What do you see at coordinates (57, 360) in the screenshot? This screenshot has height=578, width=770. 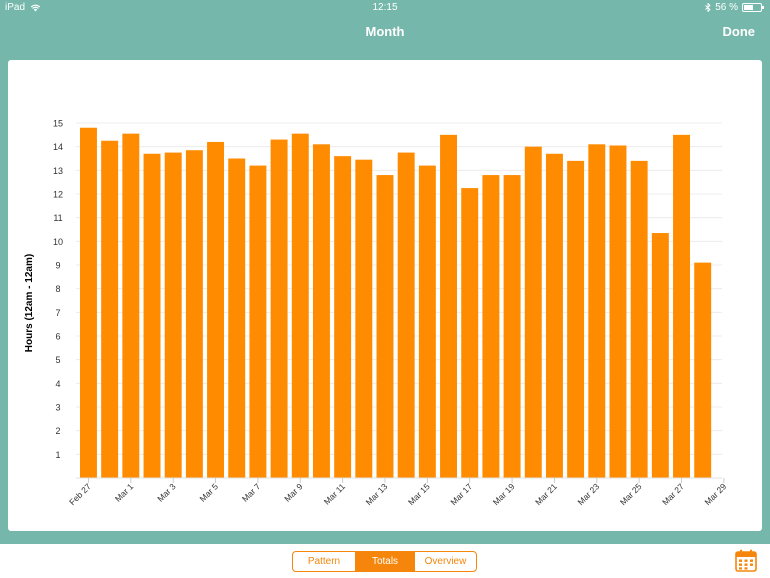 I see `y-tick-label: 5` at bounding box center [57, 360].